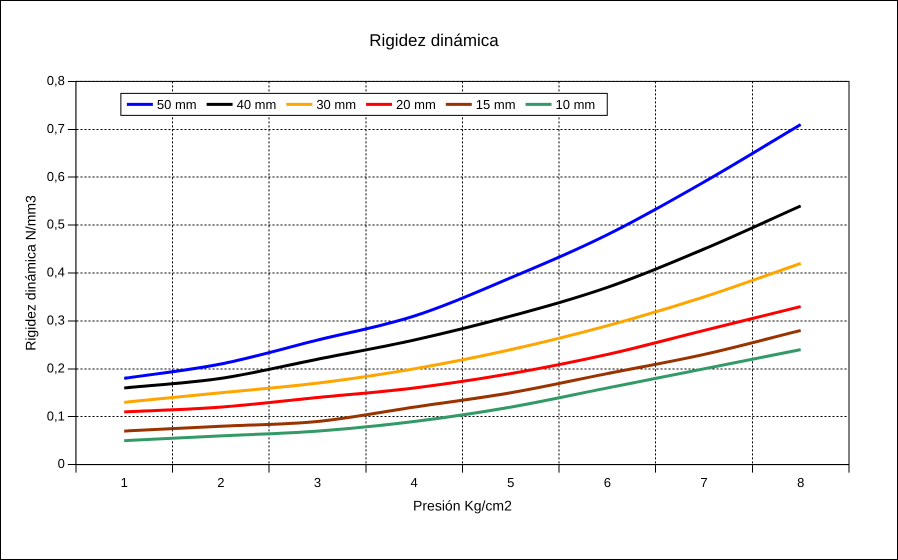 This screenshot has height=560, width=898. I want to click on y-axis-title: Rigidez dinámica N/mm3, so click(30, 272).